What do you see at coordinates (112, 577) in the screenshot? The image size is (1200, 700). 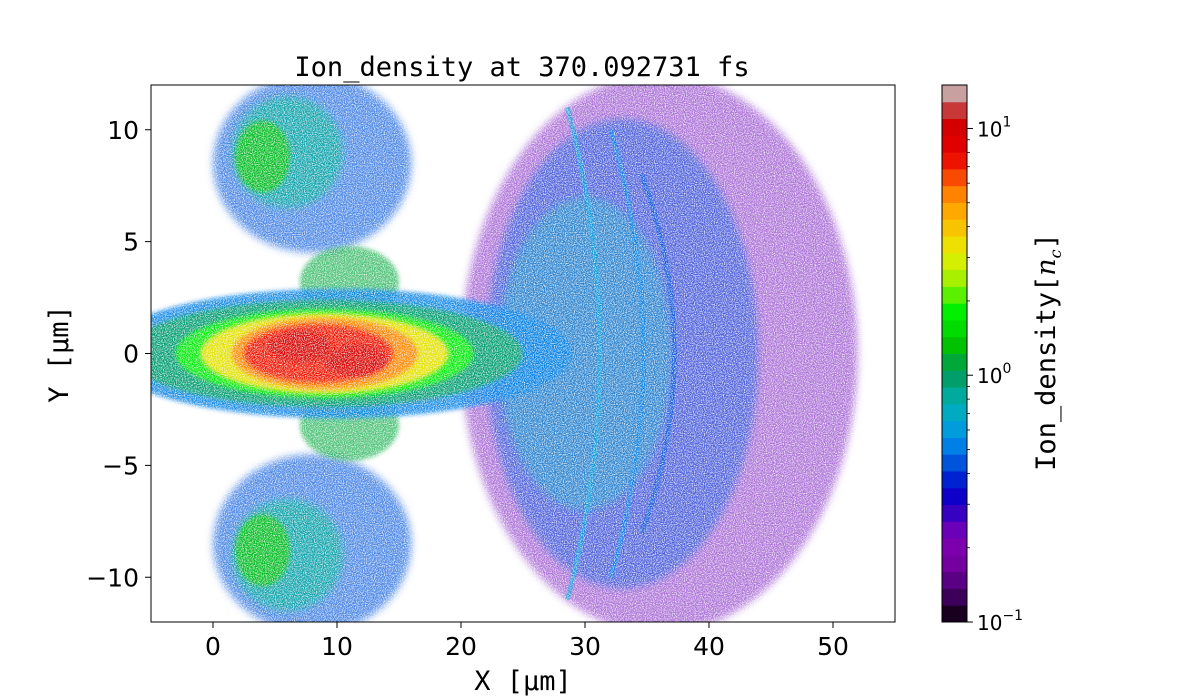 I see `y-tick-label: −10` at bounding box center [112, 577].